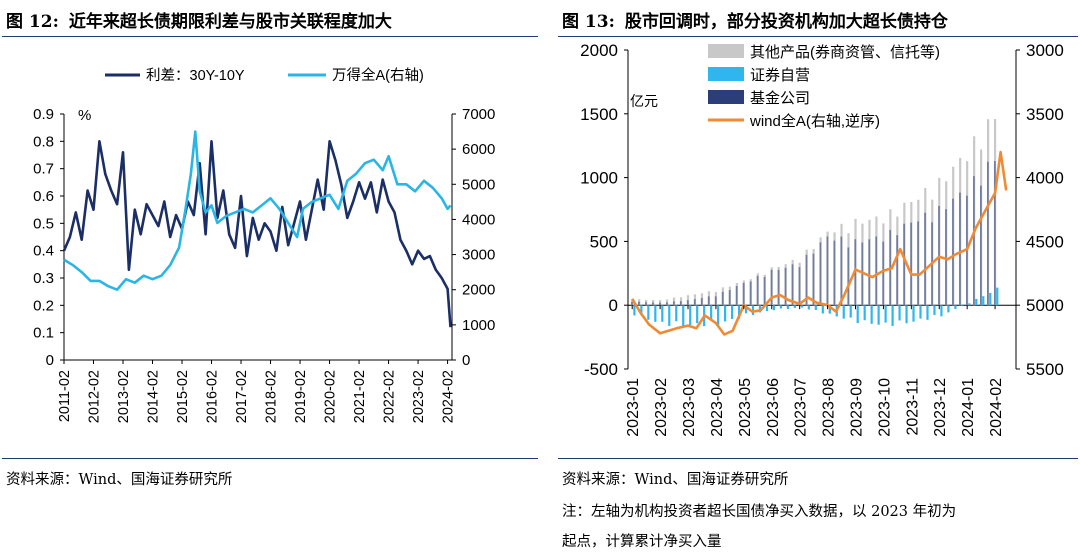 The height and width of the screenshot is (555, 1080). I want to click on legend-label-securities: 证券自营, so click(780, 75).